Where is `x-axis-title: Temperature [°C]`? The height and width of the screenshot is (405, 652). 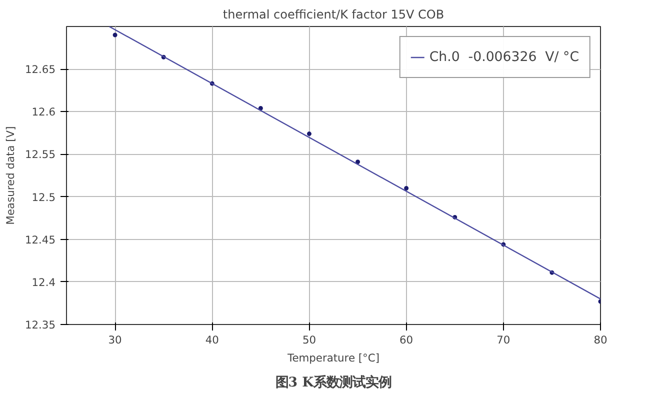
x-axis-title: Temperature [°C] is located at coordinates (333, 358).